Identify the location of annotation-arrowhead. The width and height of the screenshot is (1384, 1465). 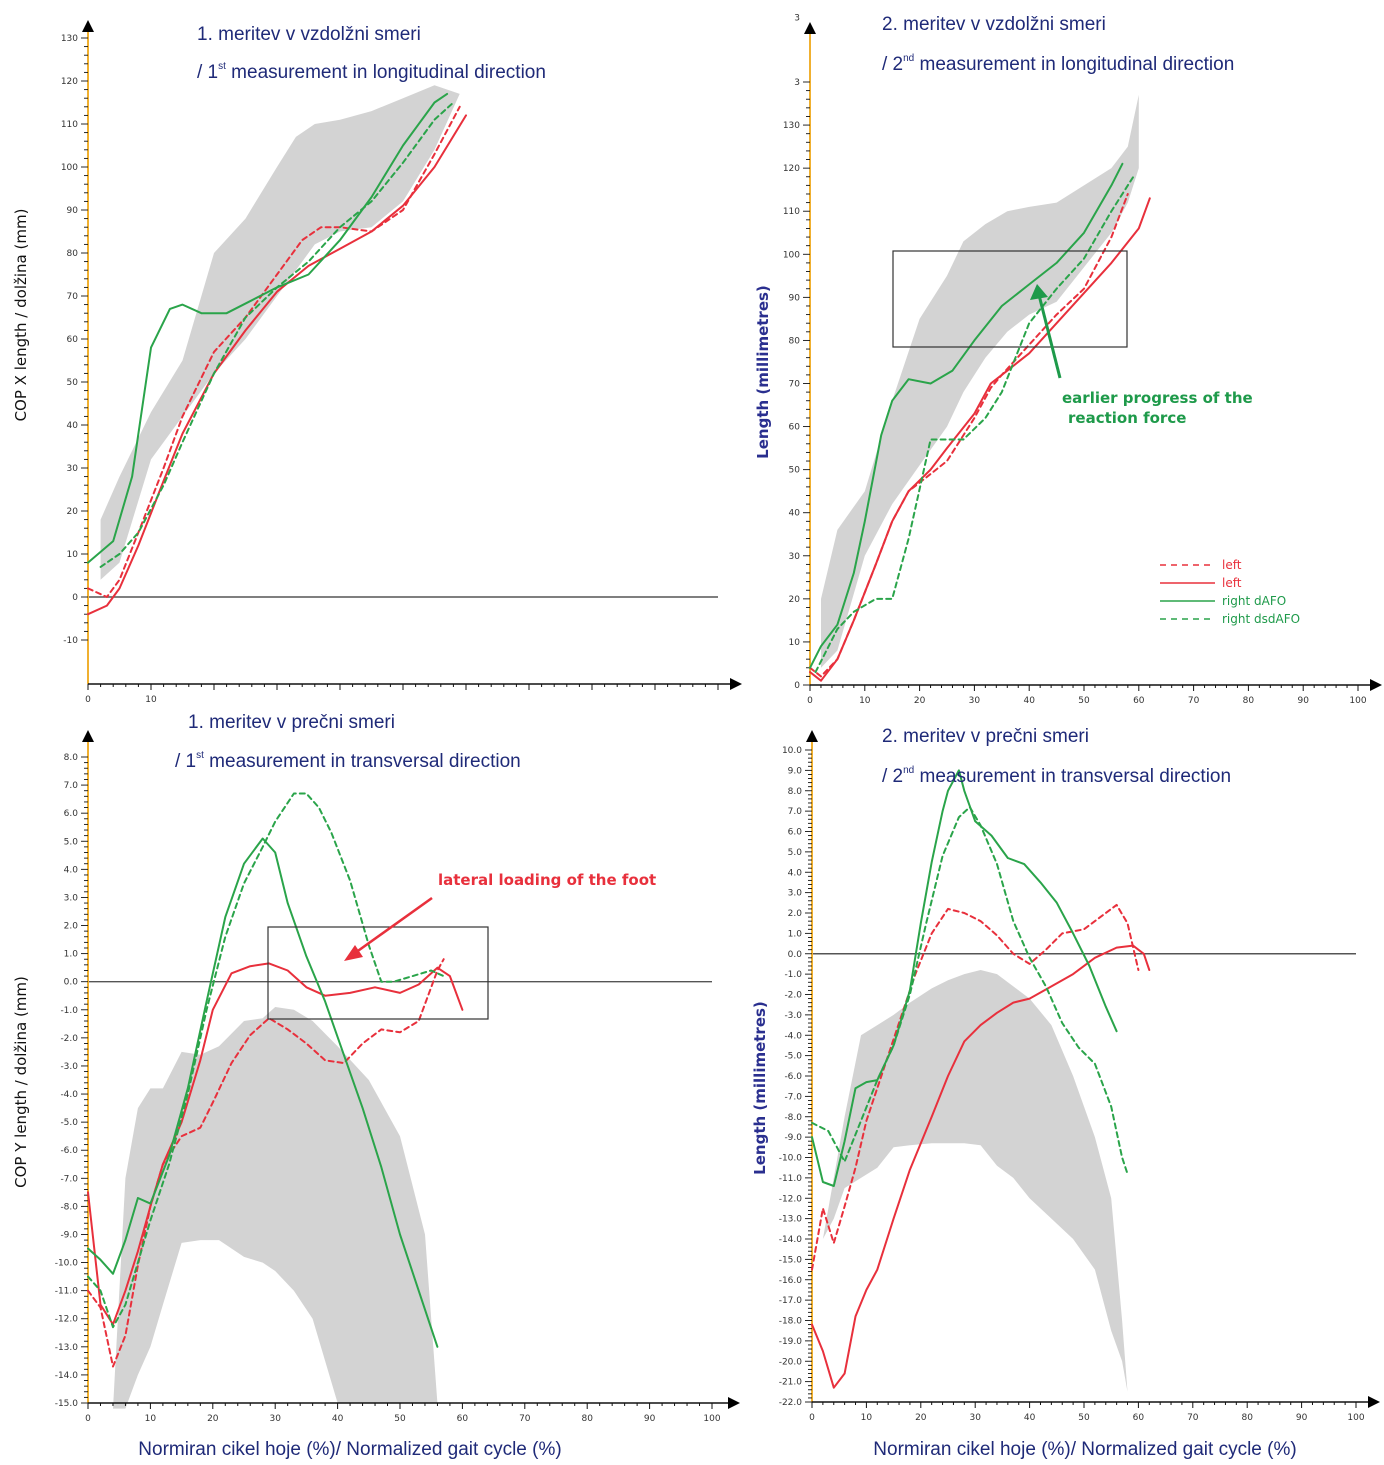
(1039, 292).